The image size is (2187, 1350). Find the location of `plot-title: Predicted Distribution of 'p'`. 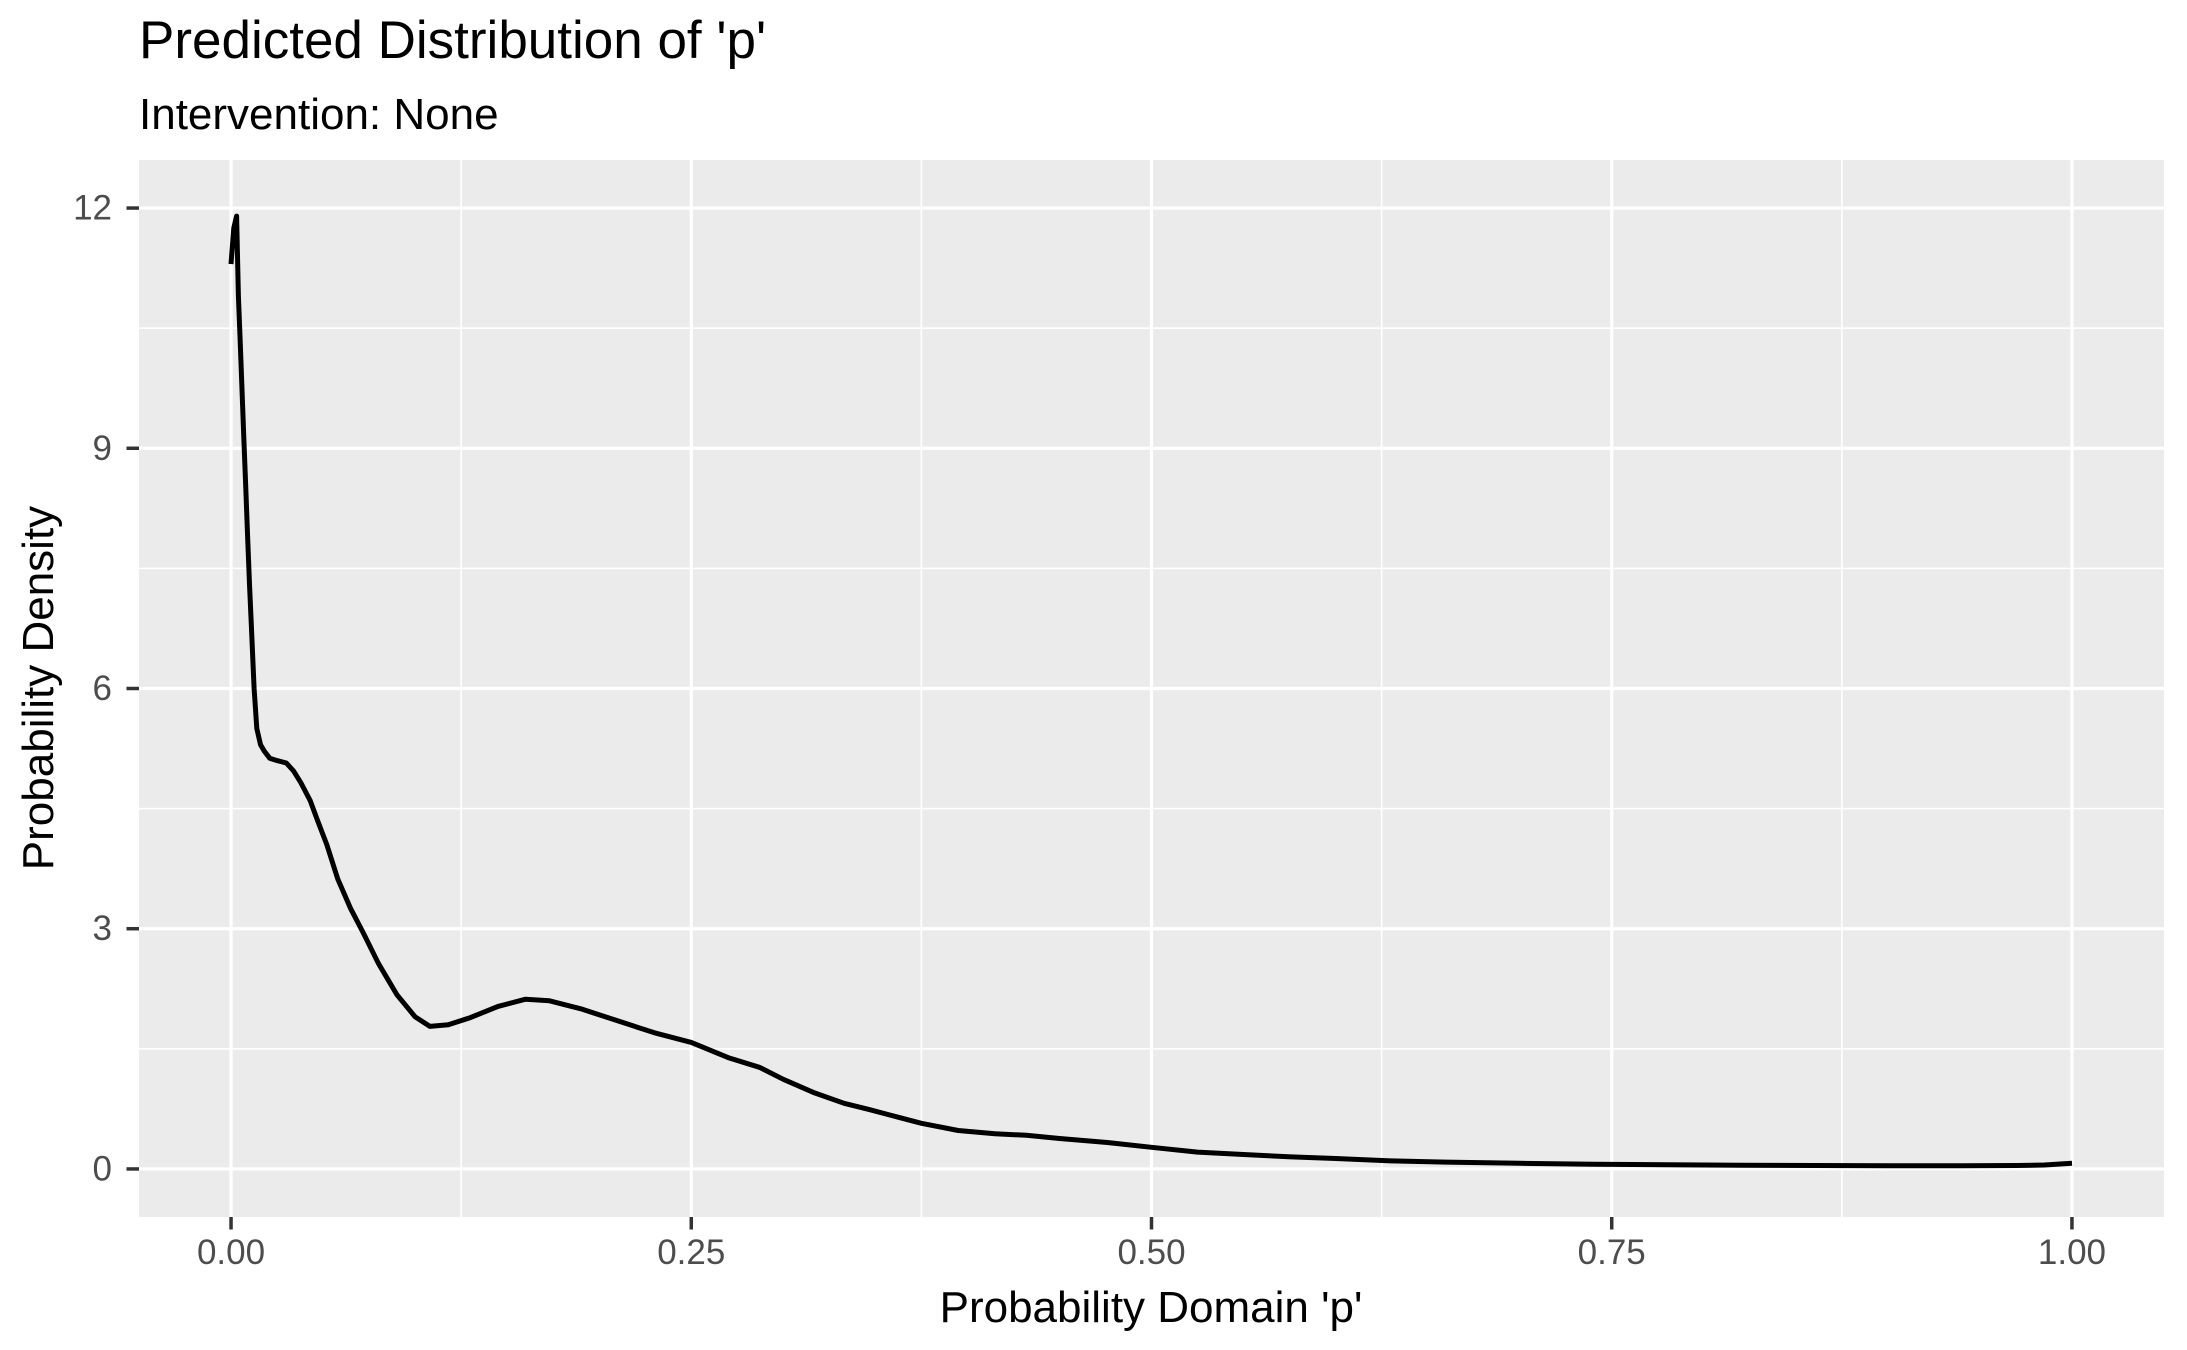

plot-title: Predicted Distribution of 'p' is located at coordinates (452, 40).